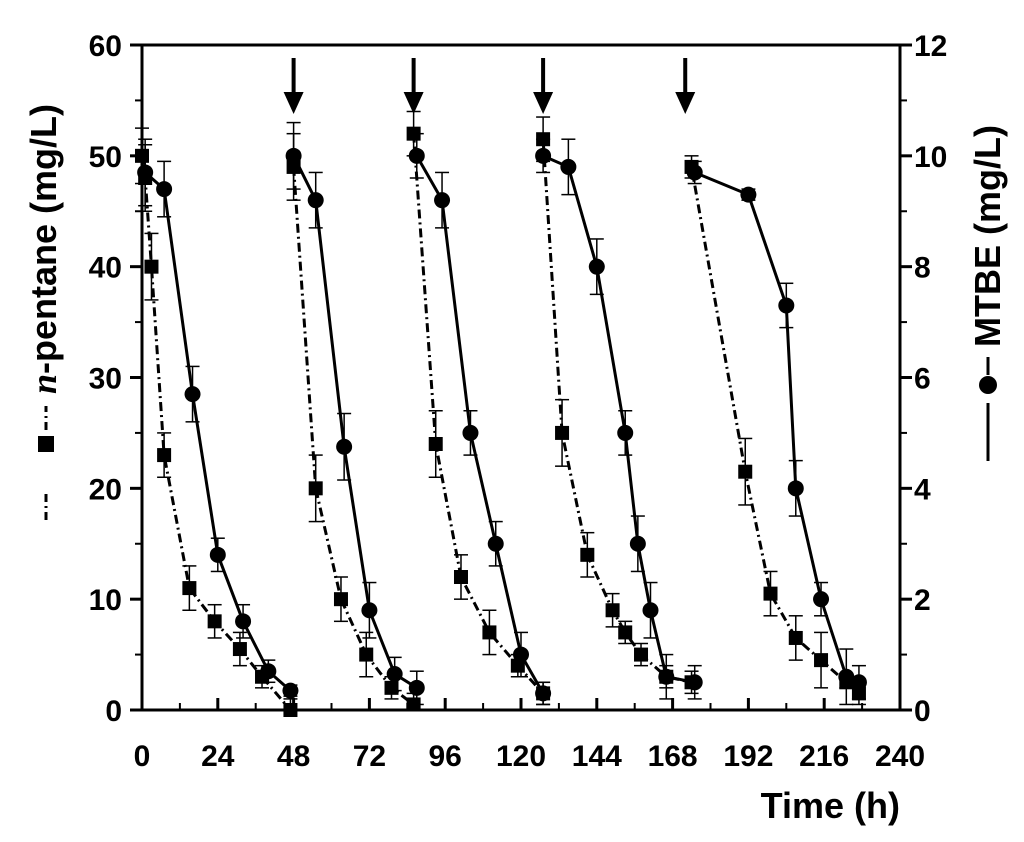 The width and height of the screenshot is (1024, 842). I want to click on x-tick-label: 0, so click(142, 756).